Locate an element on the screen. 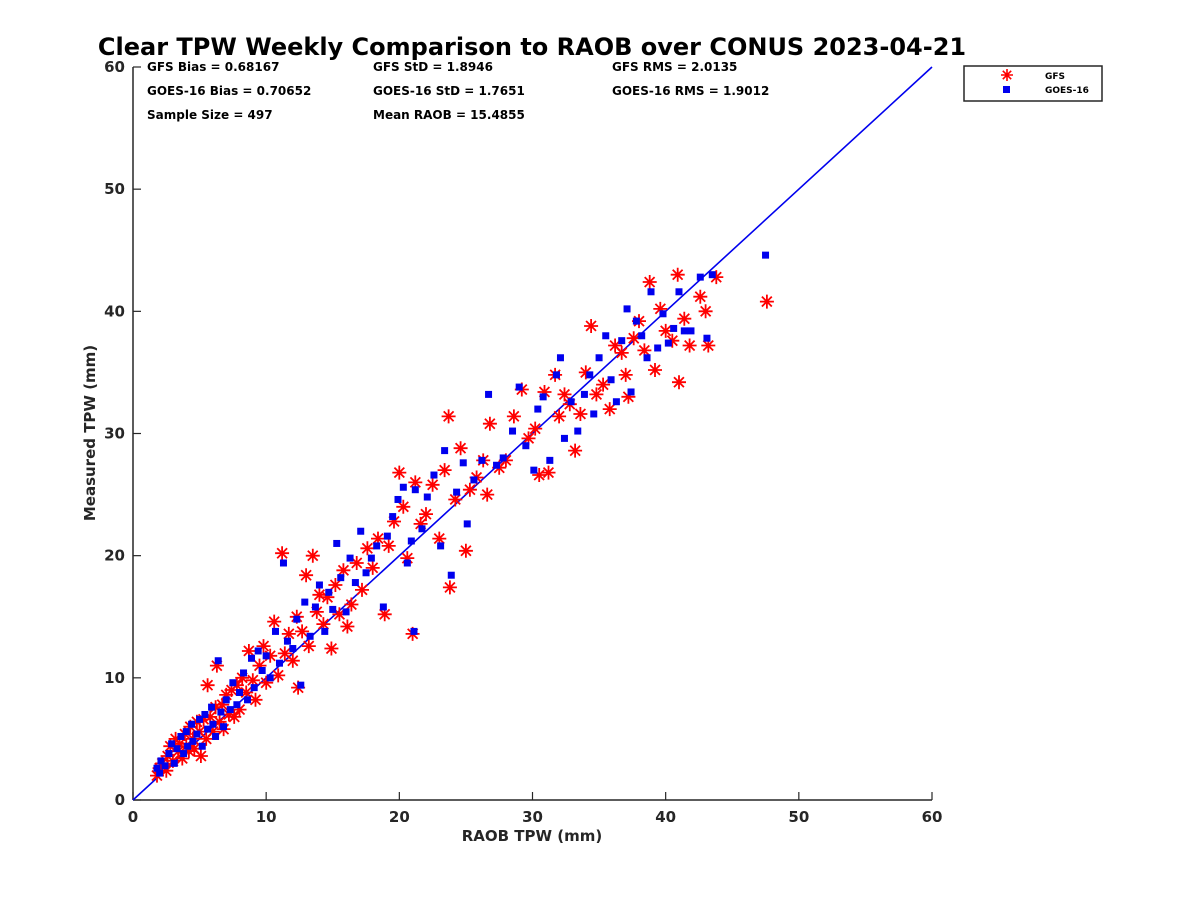  y-tick-label: 40 is located at coordinates (114, 311).